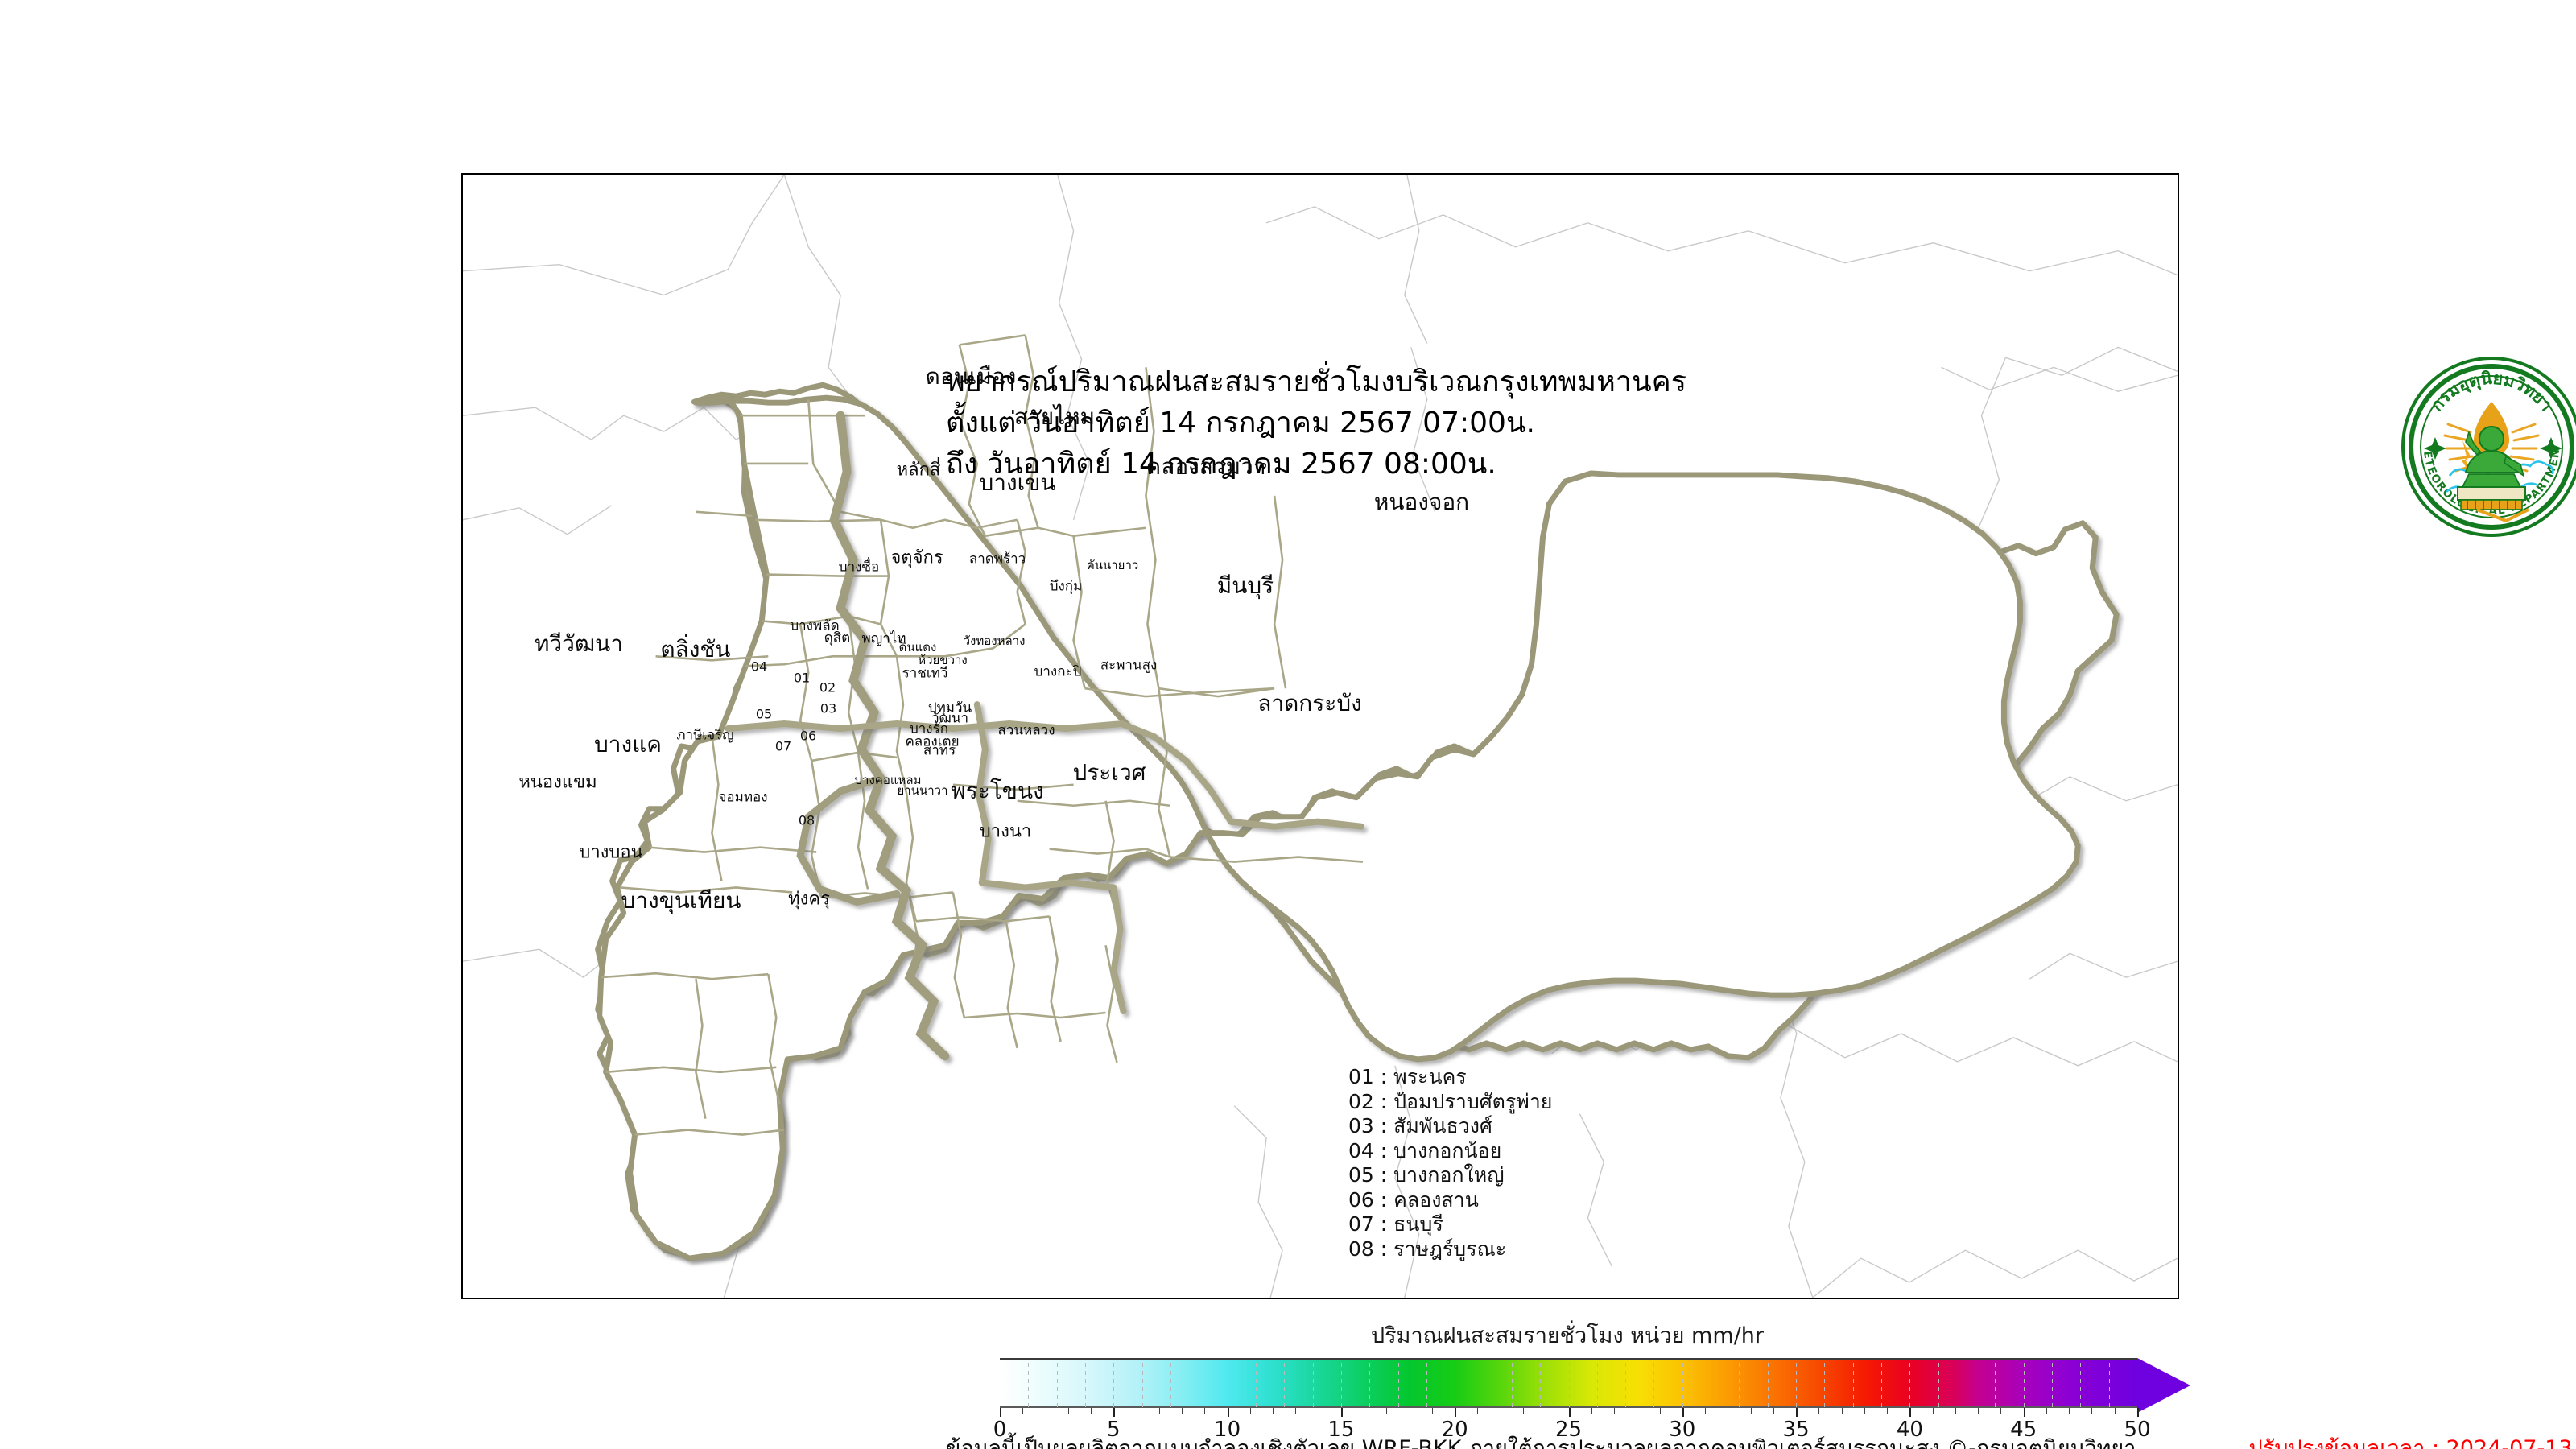  Describe the element at coordinates (1449, 1175) in the screenshot. I see `district-key-name: บางกอกใหญ่` at that location.